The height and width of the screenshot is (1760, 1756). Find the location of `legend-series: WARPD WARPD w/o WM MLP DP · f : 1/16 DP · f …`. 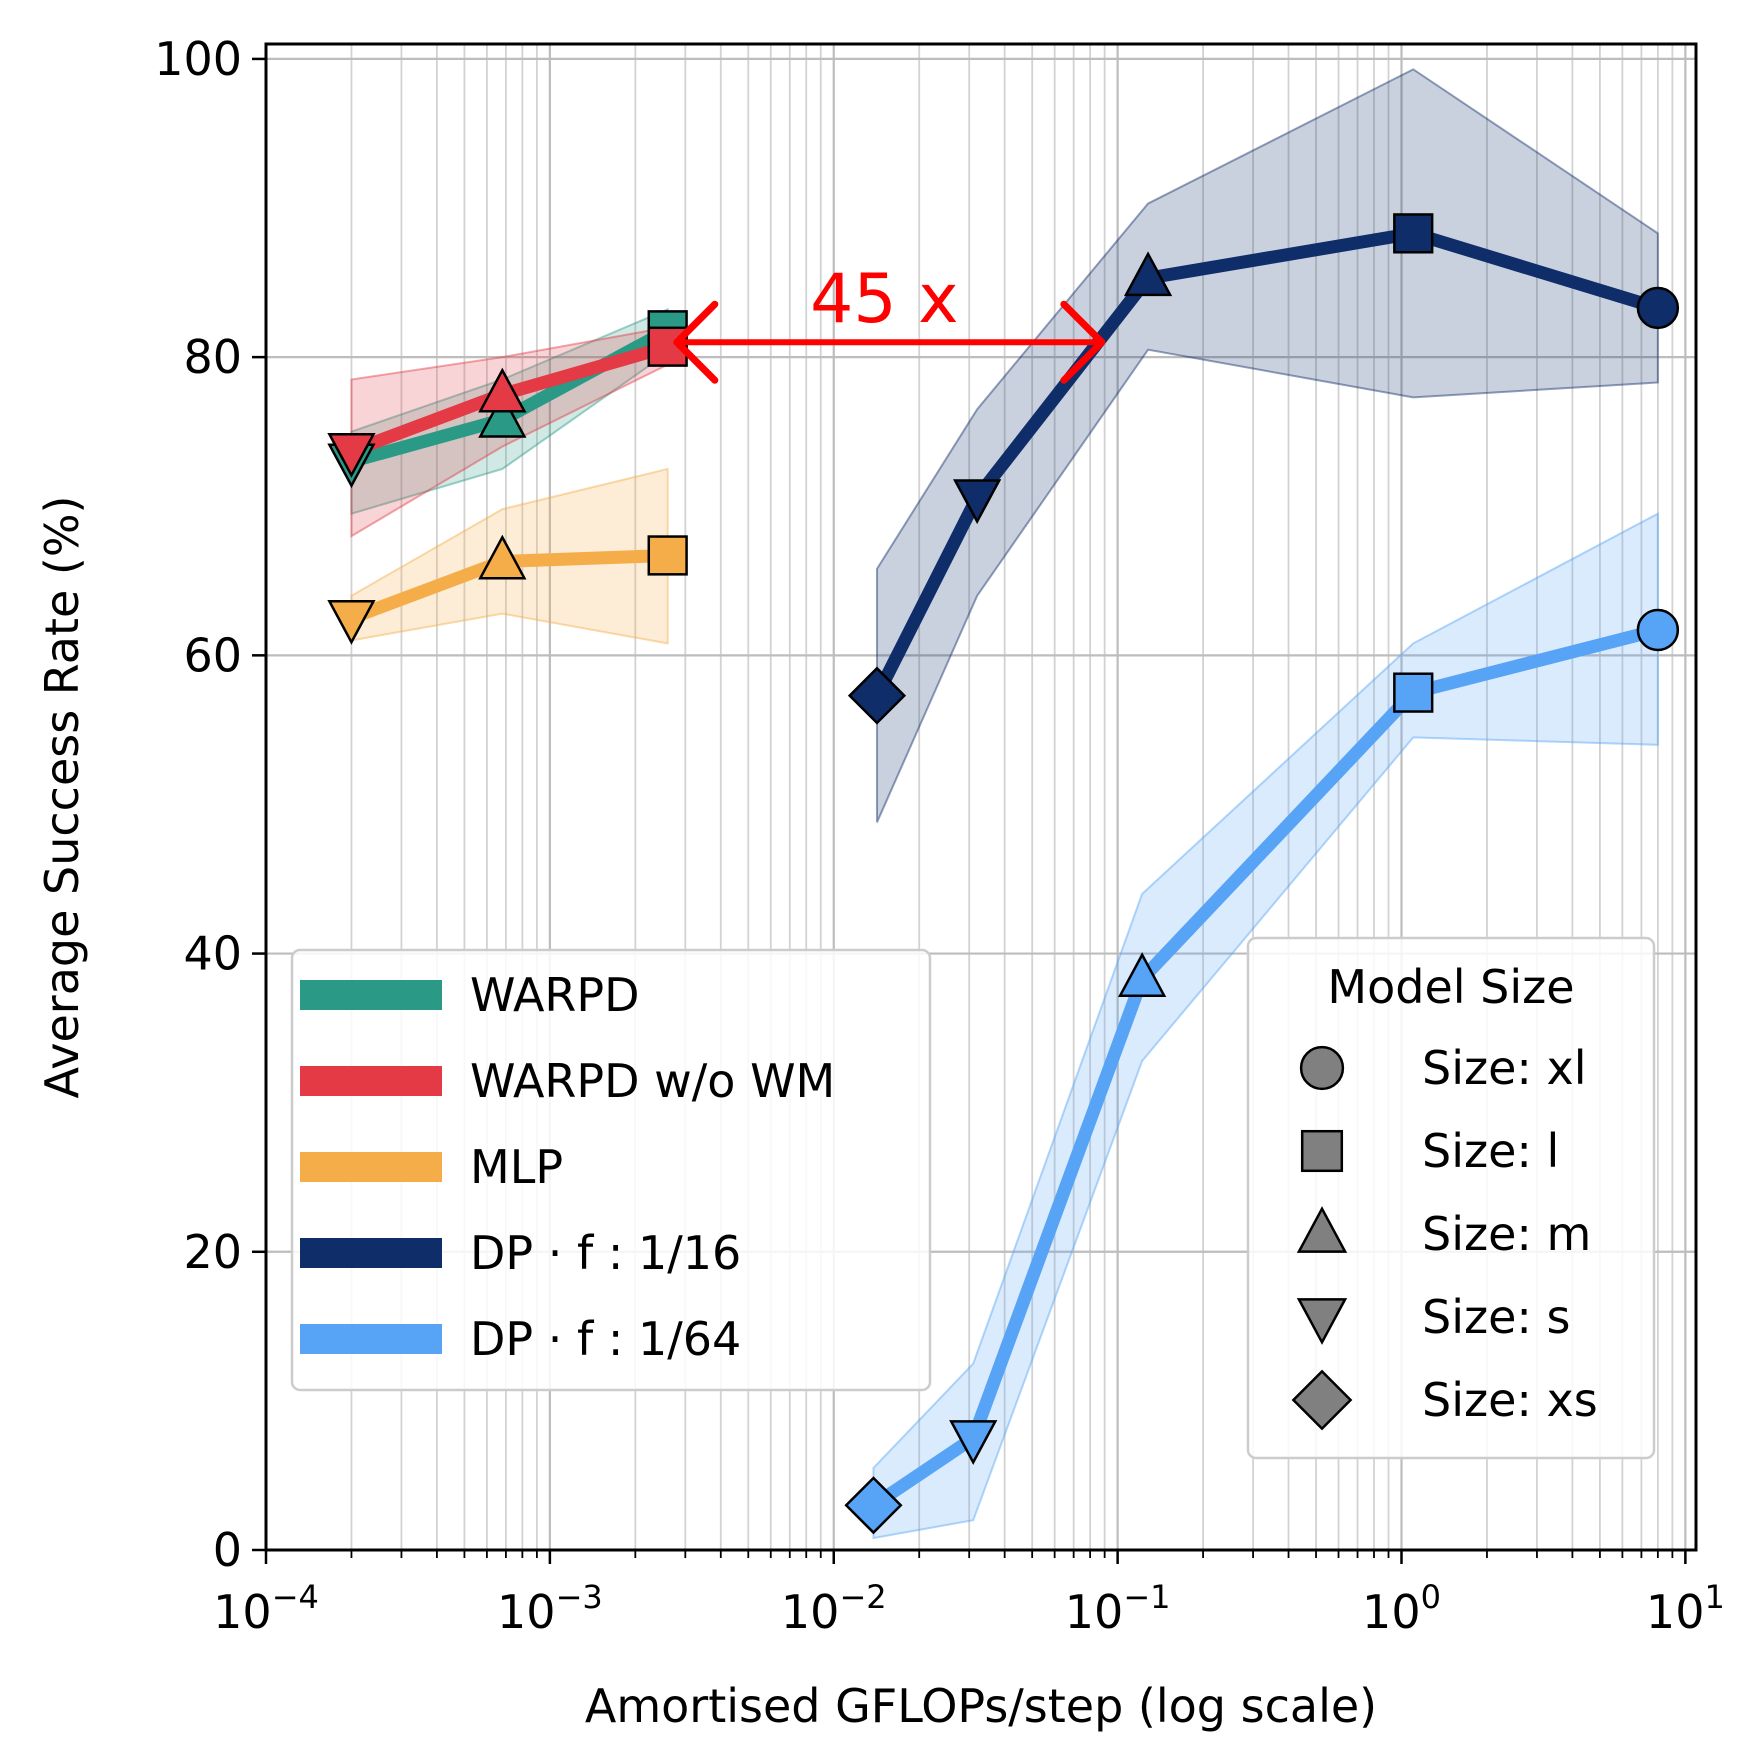

legend-series: WARPD WARPD w/o WM MLP DP · f : 1/16 DP · f … is located at coordinates (611, 1170).